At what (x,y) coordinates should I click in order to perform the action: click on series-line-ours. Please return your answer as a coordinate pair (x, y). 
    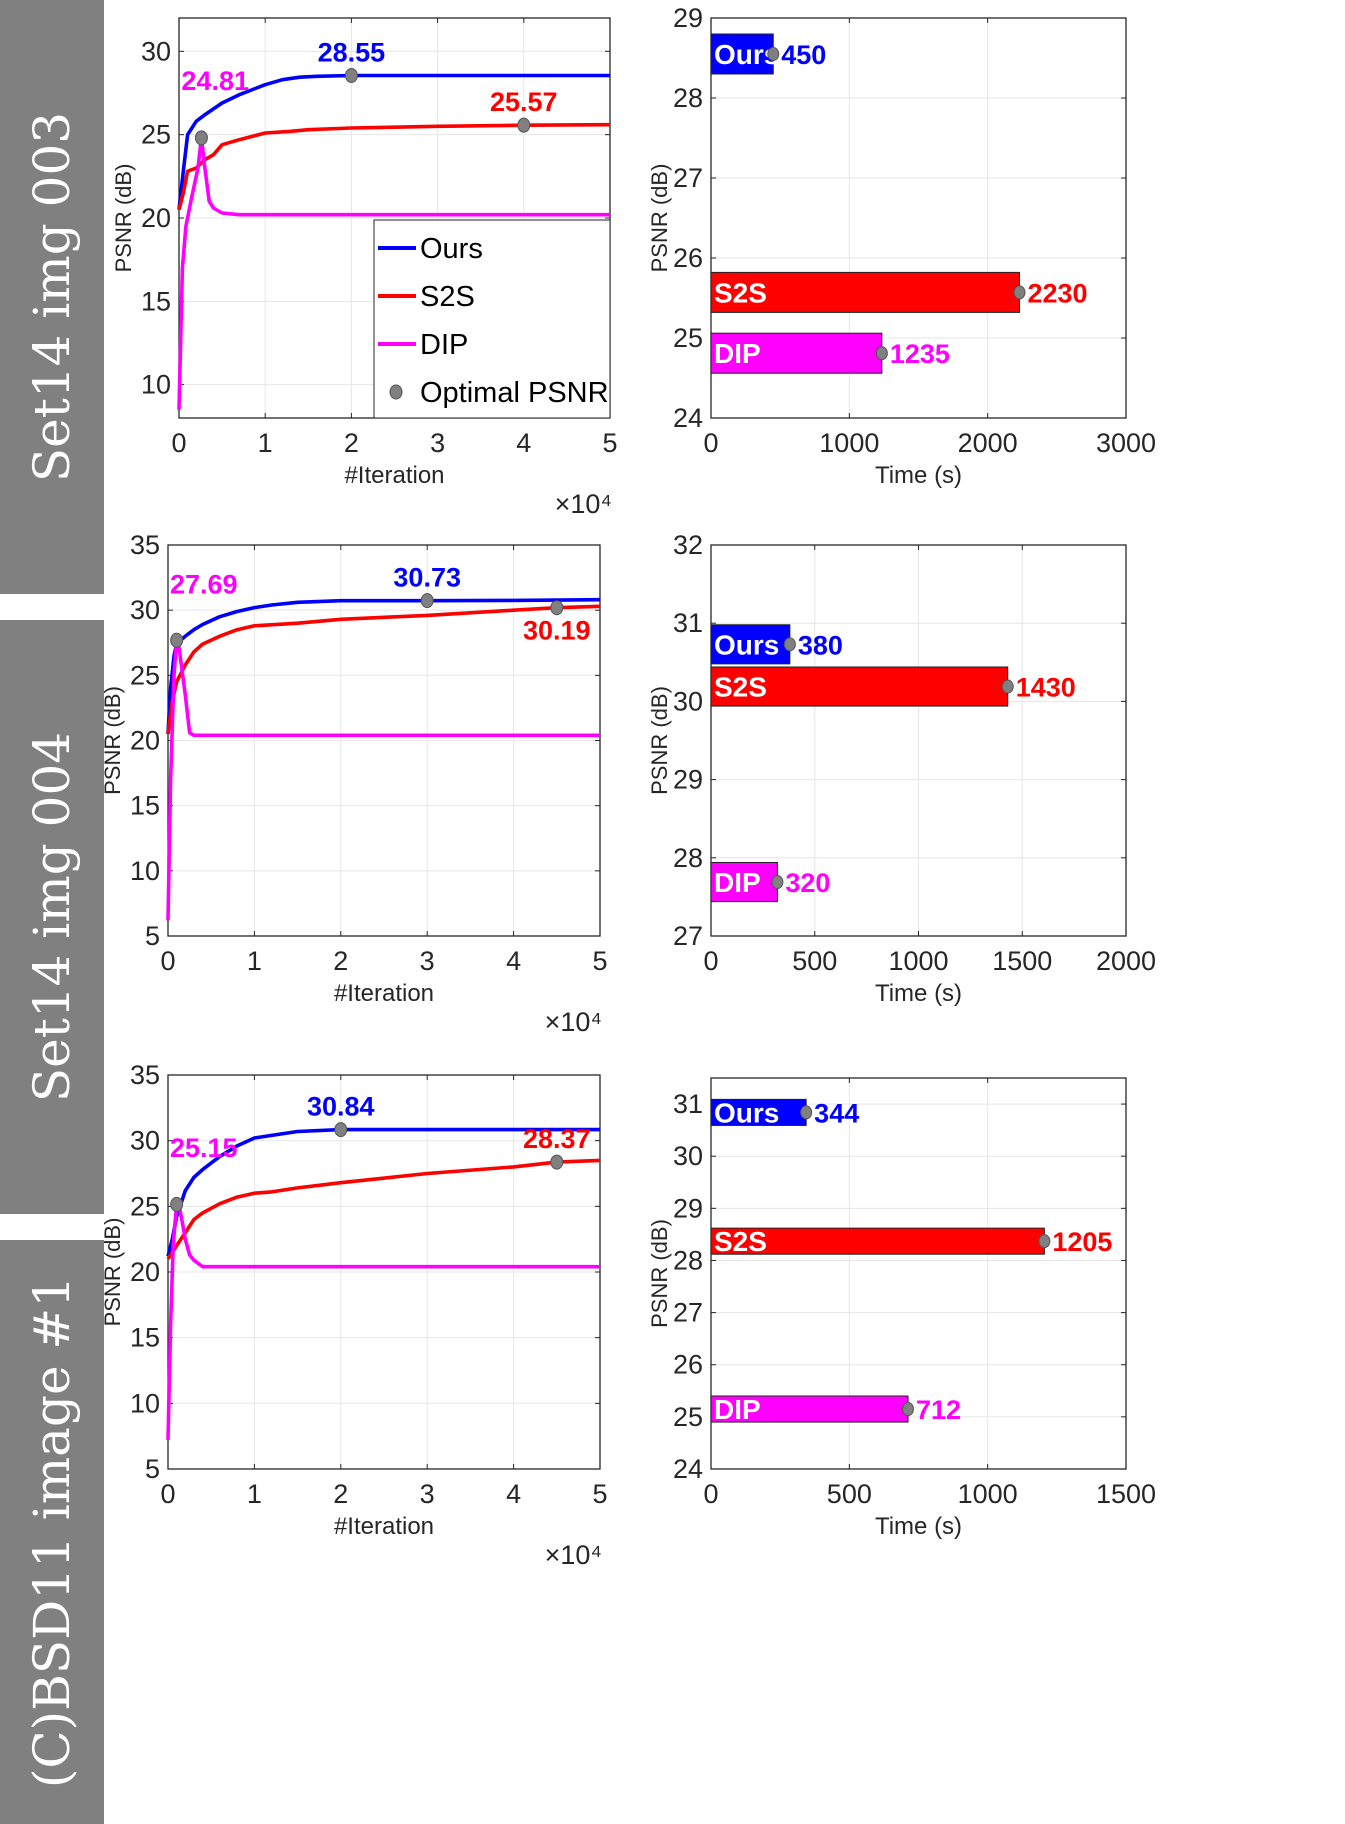
    Looking at the image, I should click on (393, 141).